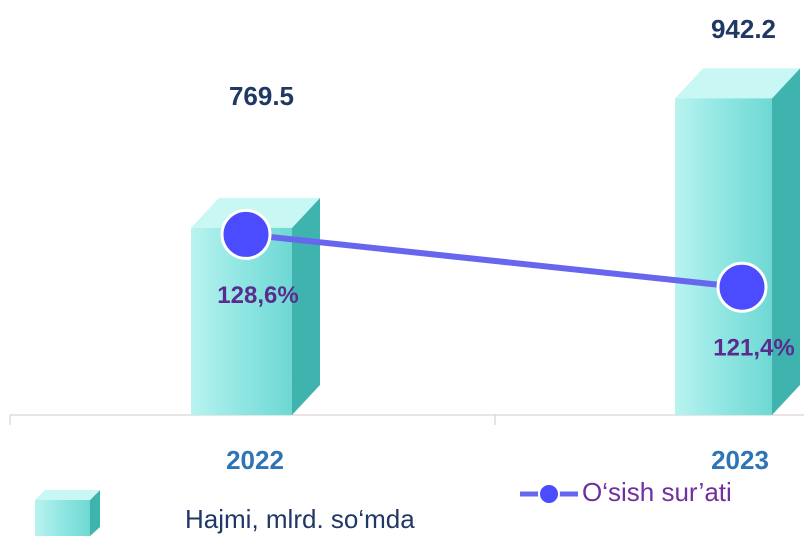 Image resolution: width=804 pixels, height=536 pixels. What do you see at coordinates (261, 96) in the screenshot?
I see `bar-value-label: 769.5` at bounding box center [261, 96].